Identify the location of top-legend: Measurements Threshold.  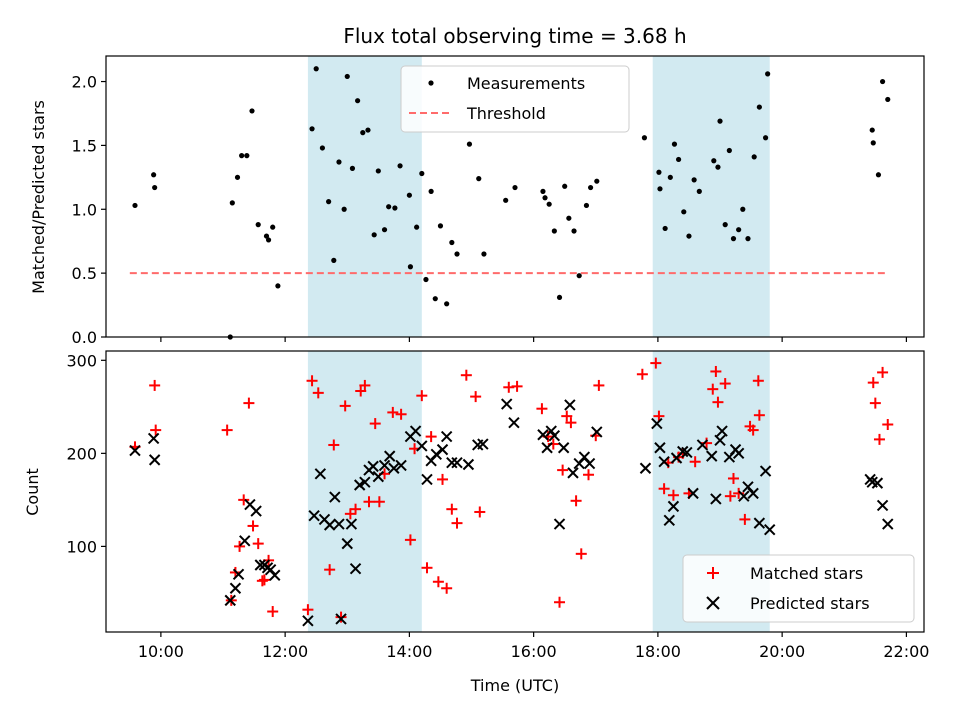
(515, 99).